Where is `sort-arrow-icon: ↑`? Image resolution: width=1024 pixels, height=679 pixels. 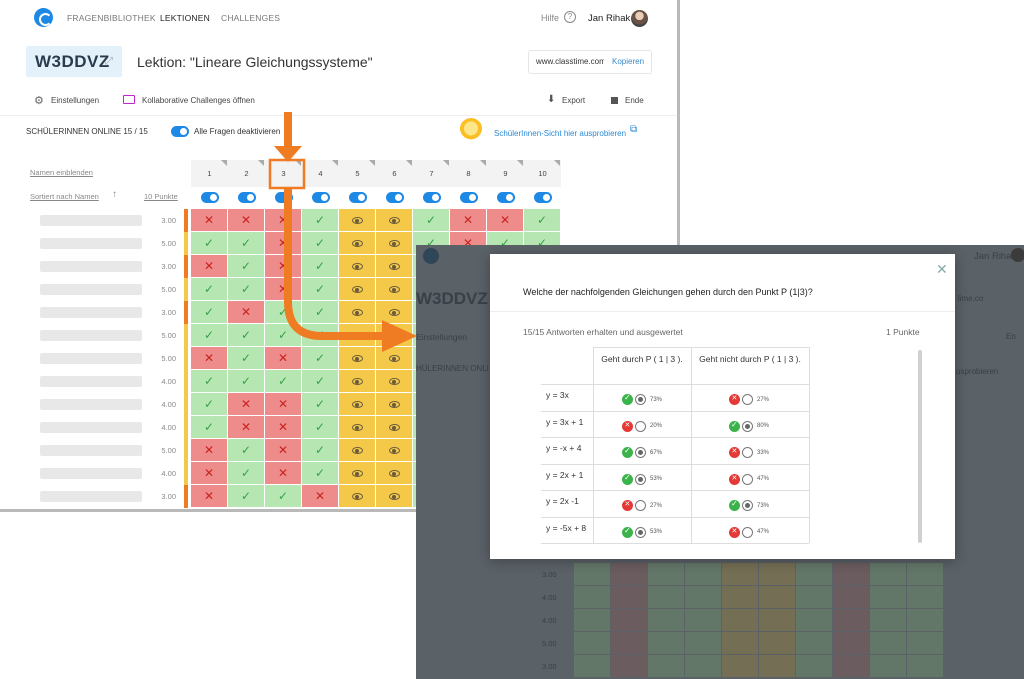
sort-arrow-icon: ↑ is located at coordinates (114, 194).